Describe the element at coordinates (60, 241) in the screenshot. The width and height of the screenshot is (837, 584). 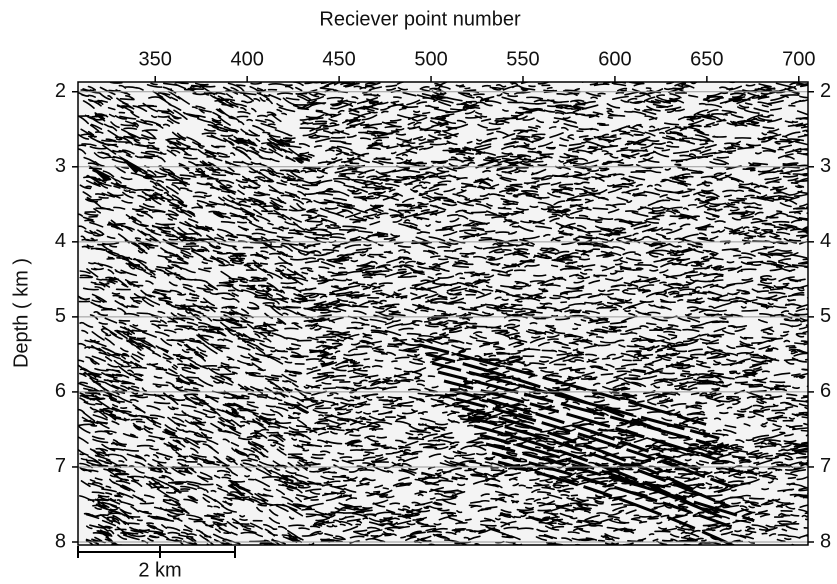
I see `y-tick-label: 4` at that location.